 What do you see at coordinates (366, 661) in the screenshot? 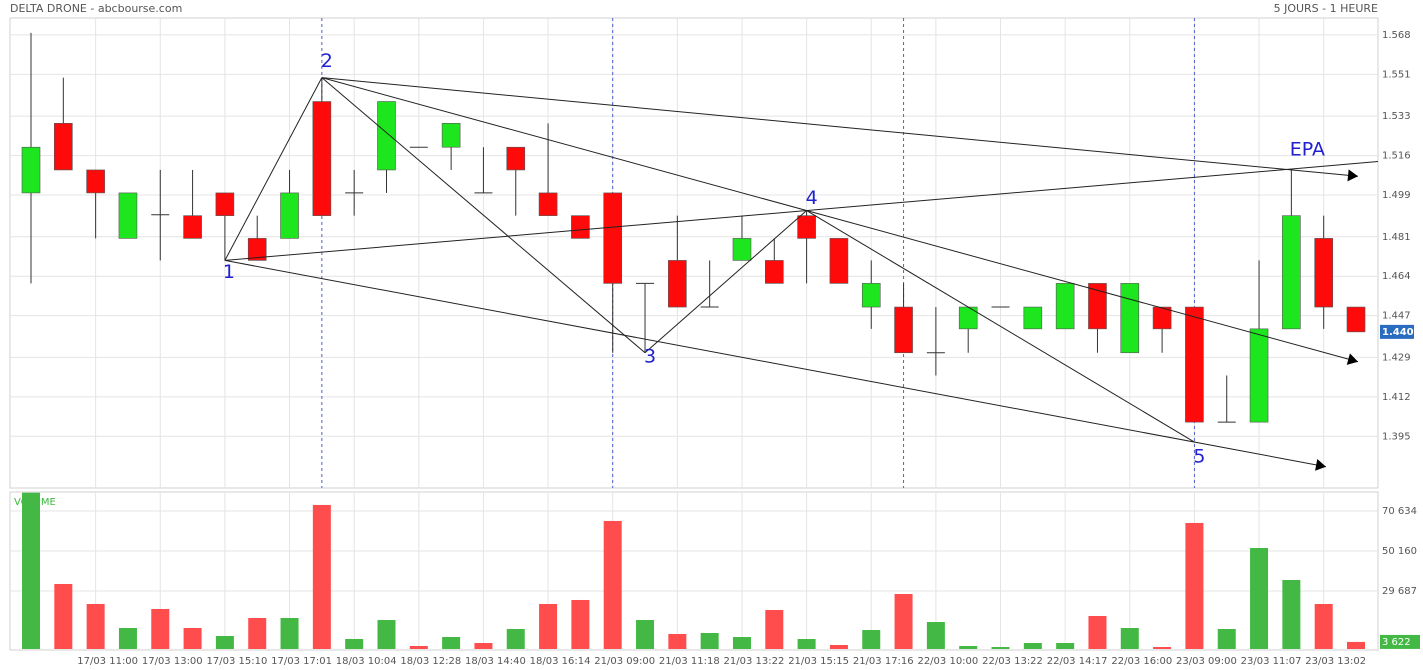
I see `x-tick-label: 18/03 10:04` at bounding box center [366, 661].